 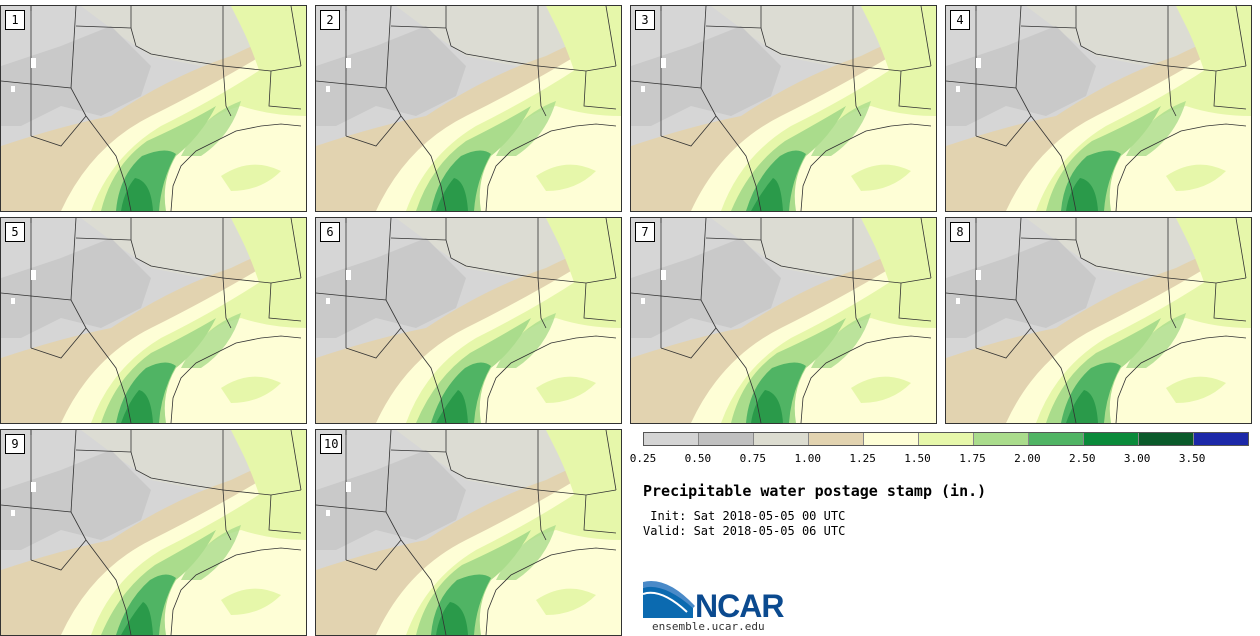 I want to click on map-panel: 4, so click(x=1098, y=108).